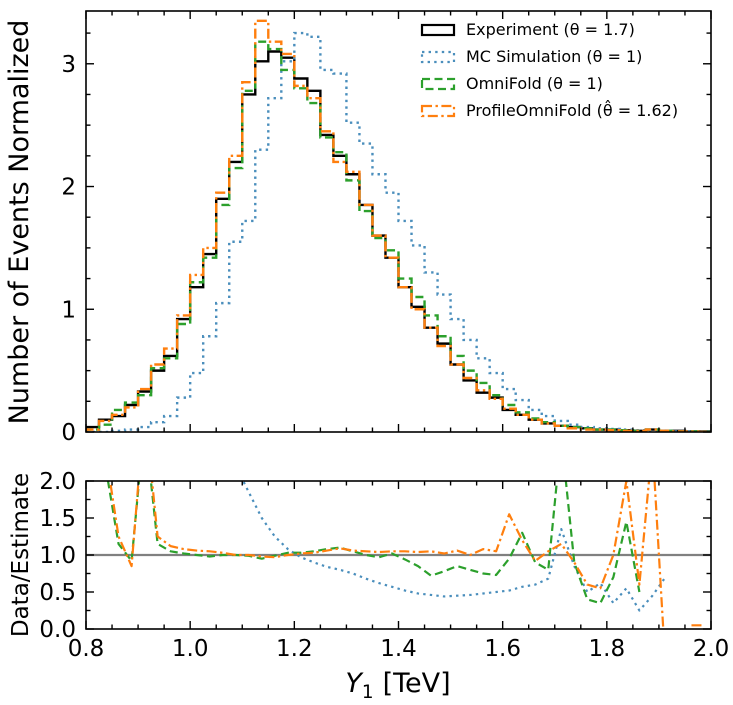  What do you see at coordinates (438, 56) in the screenshot?
I see `legend-sample-dotted-icon` at bounding box center [438, 56].